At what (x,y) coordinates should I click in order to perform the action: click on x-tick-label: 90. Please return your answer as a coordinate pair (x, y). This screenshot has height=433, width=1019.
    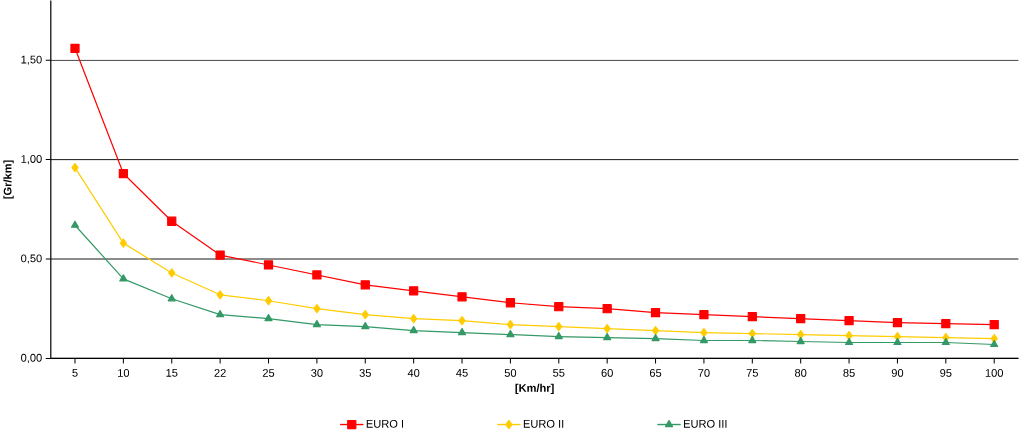
    Looking at the image, I should click on (897, 372).